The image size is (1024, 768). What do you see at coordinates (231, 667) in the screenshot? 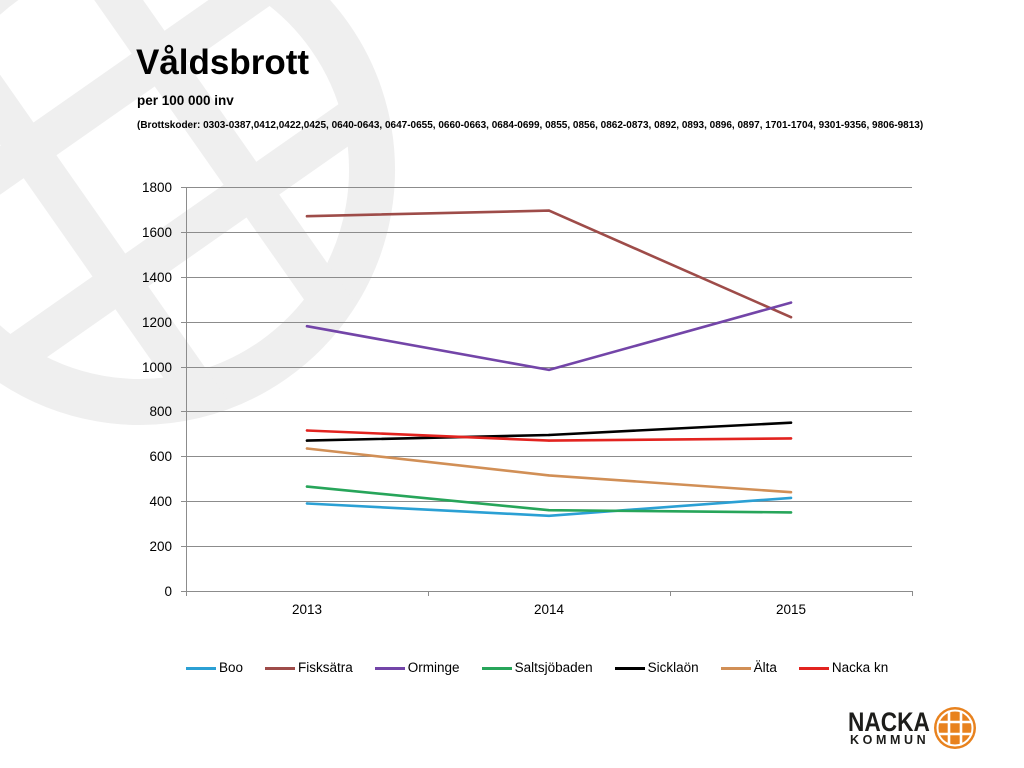
I see `legend-label: Boo` at bounding box center [231, 667].